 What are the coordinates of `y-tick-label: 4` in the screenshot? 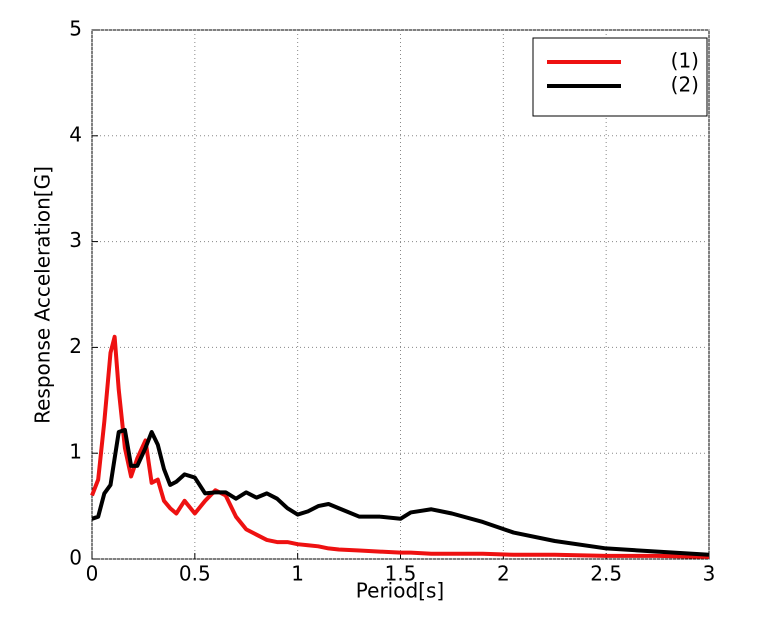 It's located at (75, 134).